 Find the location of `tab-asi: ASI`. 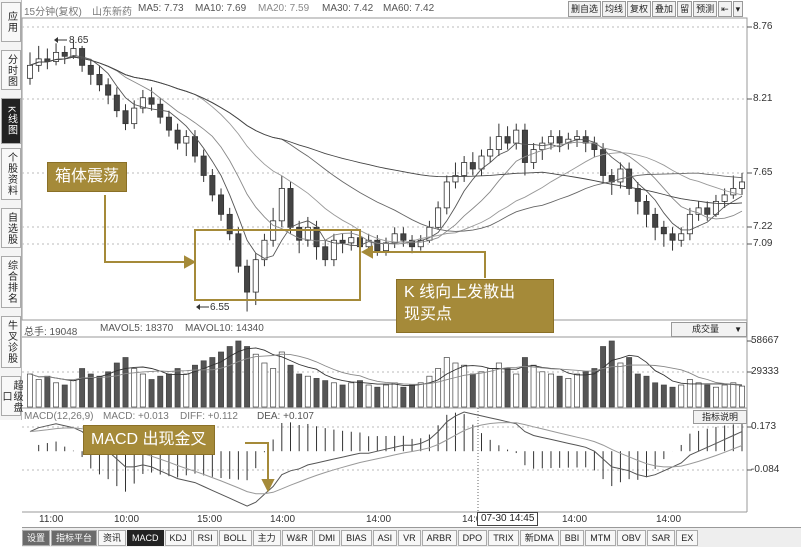

tab-asi: ASI is located at coordinates (385, 537).